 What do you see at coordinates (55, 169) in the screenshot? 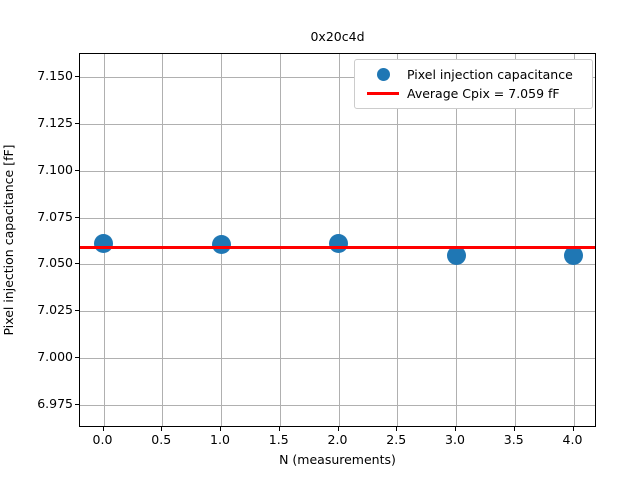
I see `y-tick-label: 7.100` at bounding box center [55, 169].